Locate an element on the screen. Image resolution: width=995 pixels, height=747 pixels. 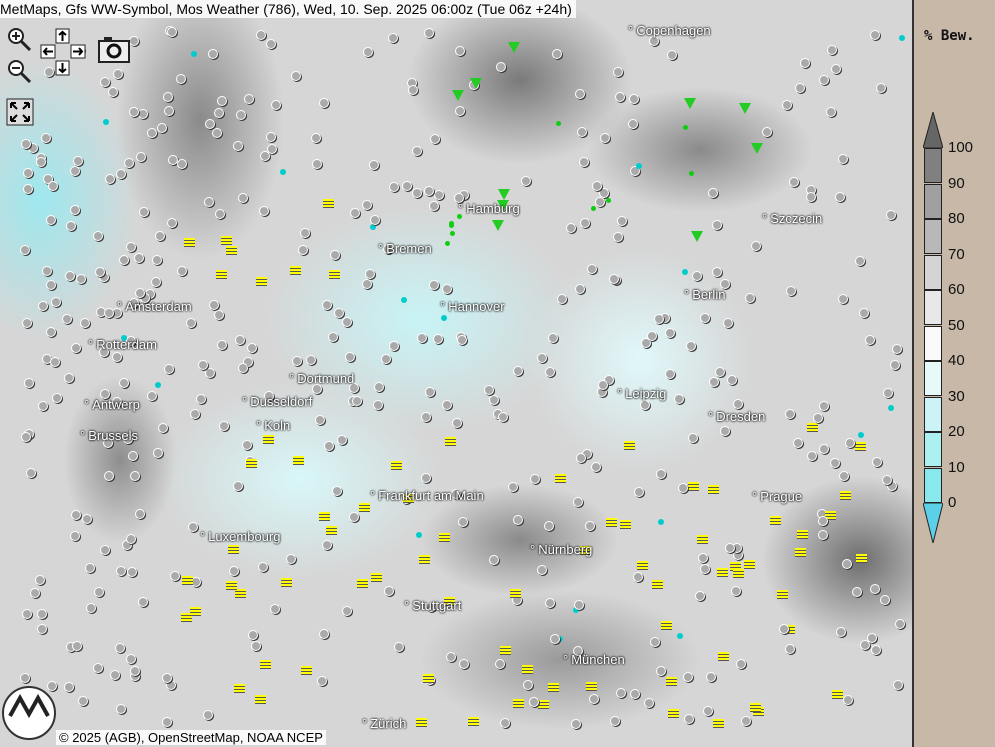
city-label: Bremen is located at coordinates (405, 248).